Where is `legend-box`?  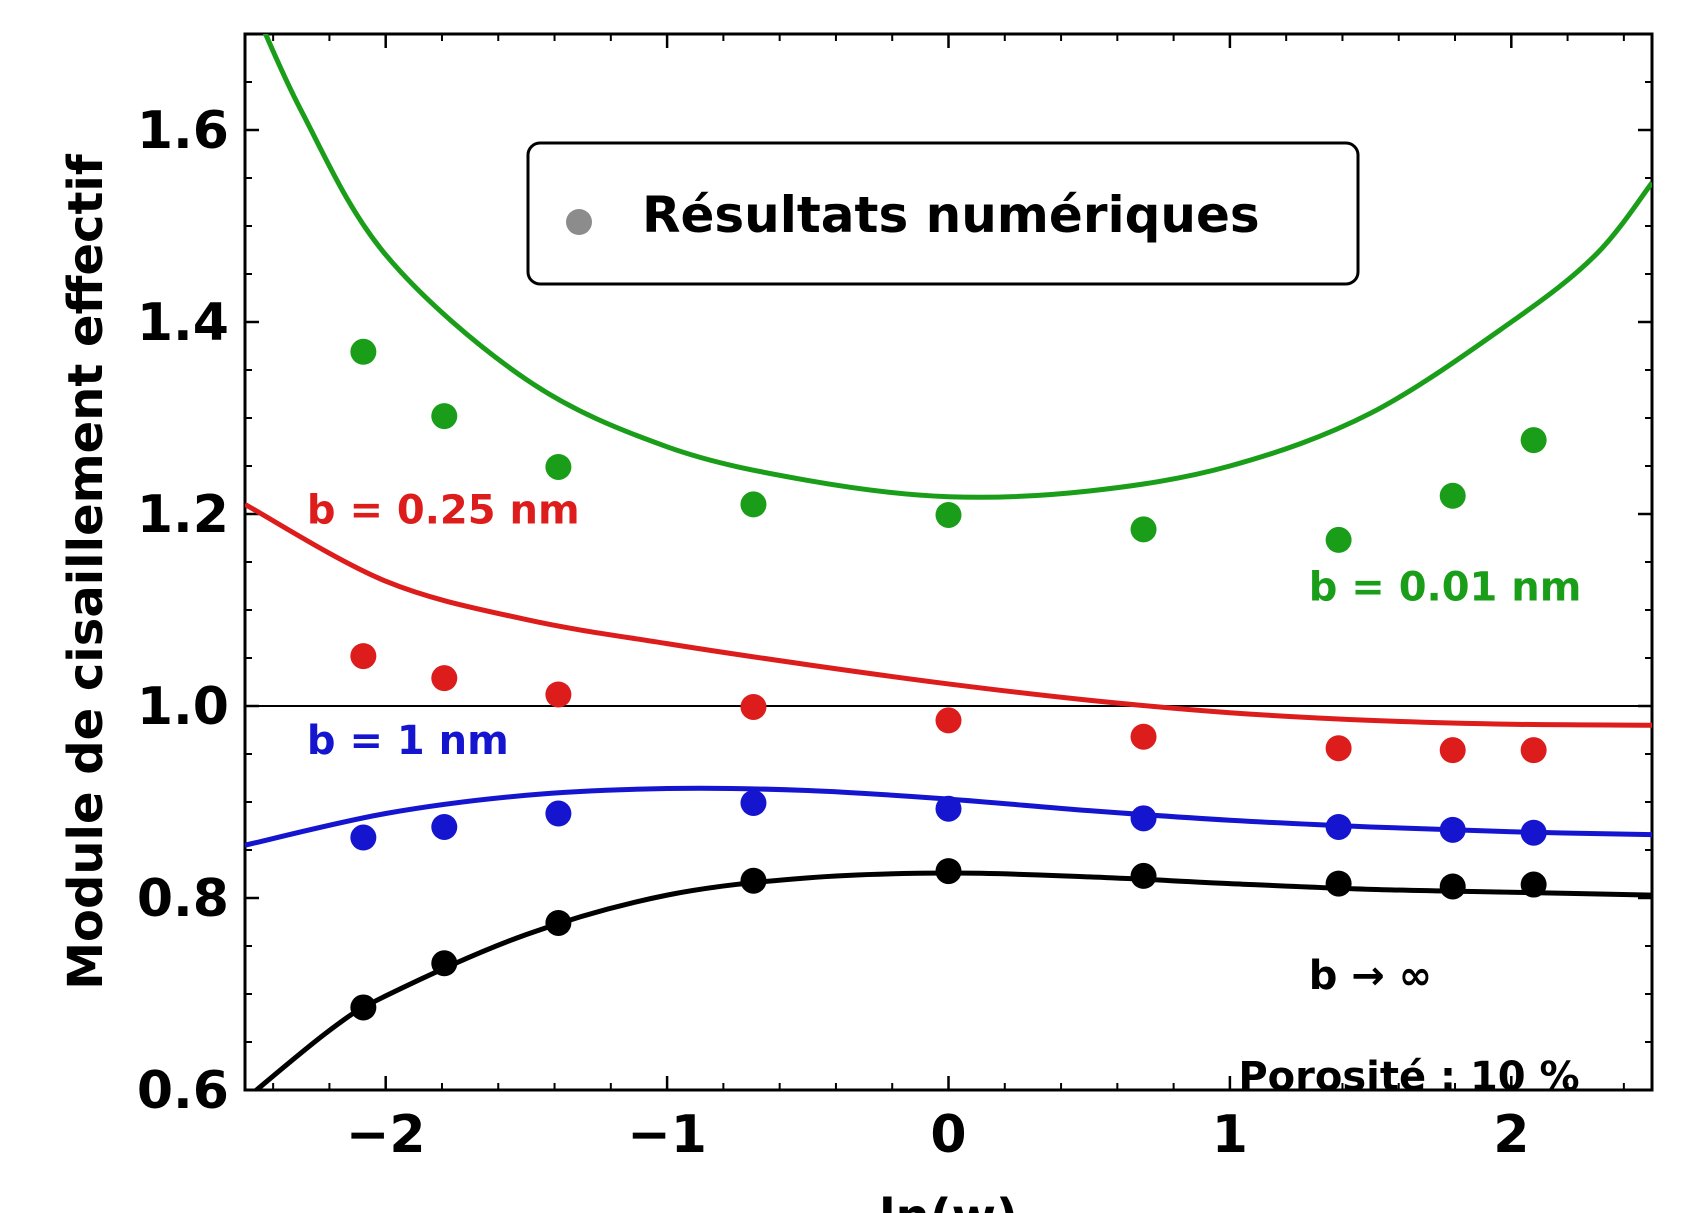 legend-box is located at coordinates (943, 213).